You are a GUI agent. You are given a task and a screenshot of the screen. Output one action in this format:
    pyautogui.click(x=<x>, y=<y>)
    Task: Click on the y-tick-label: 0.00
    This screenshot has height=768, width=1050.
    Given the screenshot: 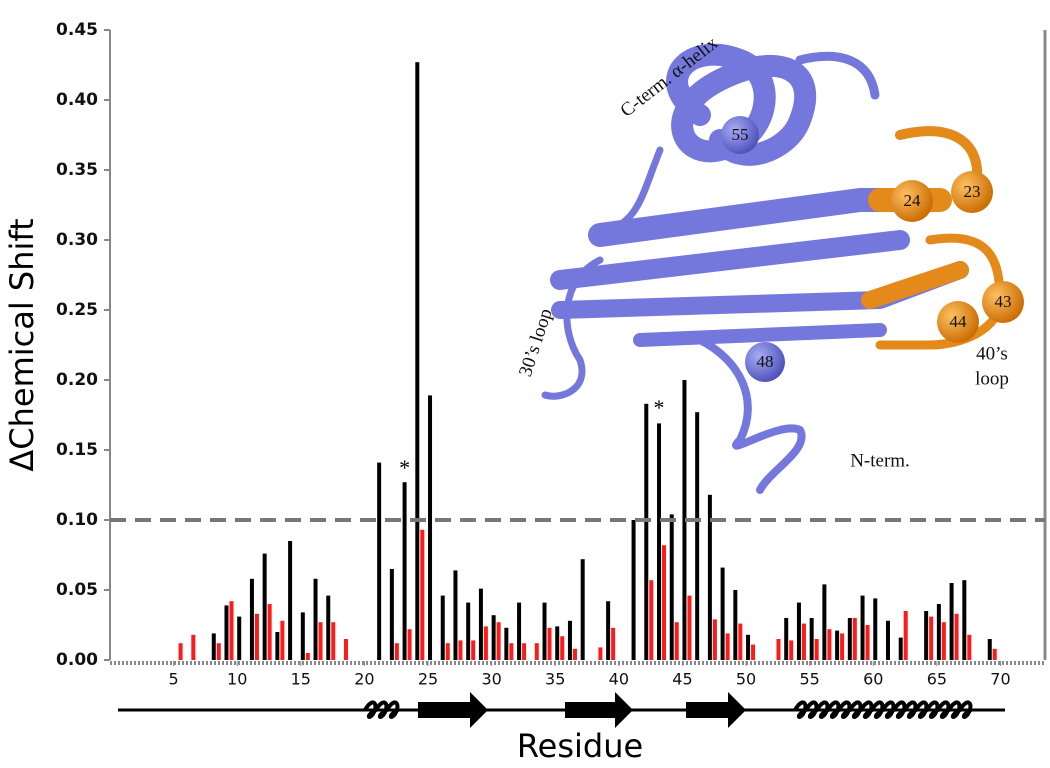 What is the action you would take?
    pyautogui.click(x=77, y=660)
    